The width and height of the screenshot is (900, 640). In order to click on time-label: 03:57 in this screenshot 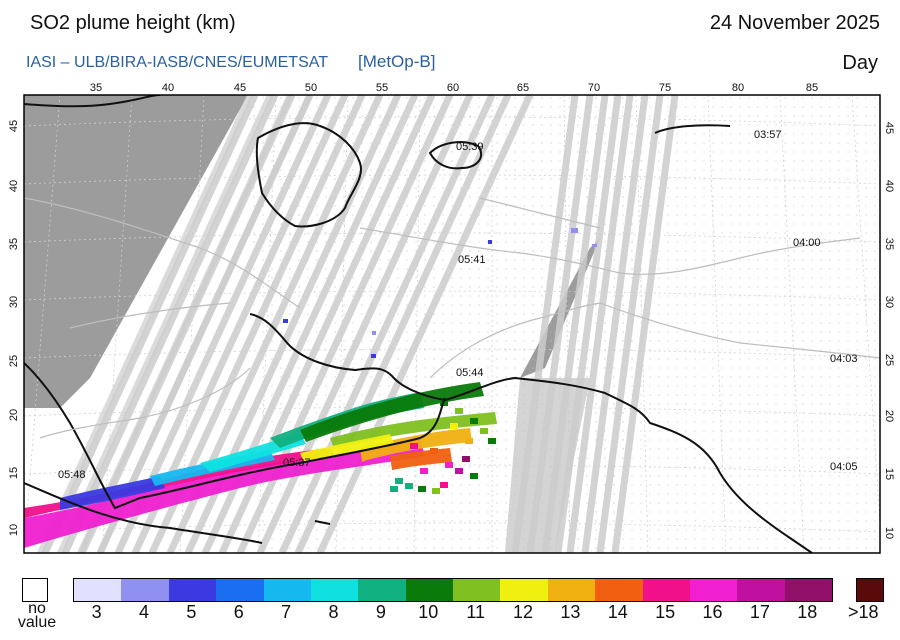, I will do `click(768, 135)`.